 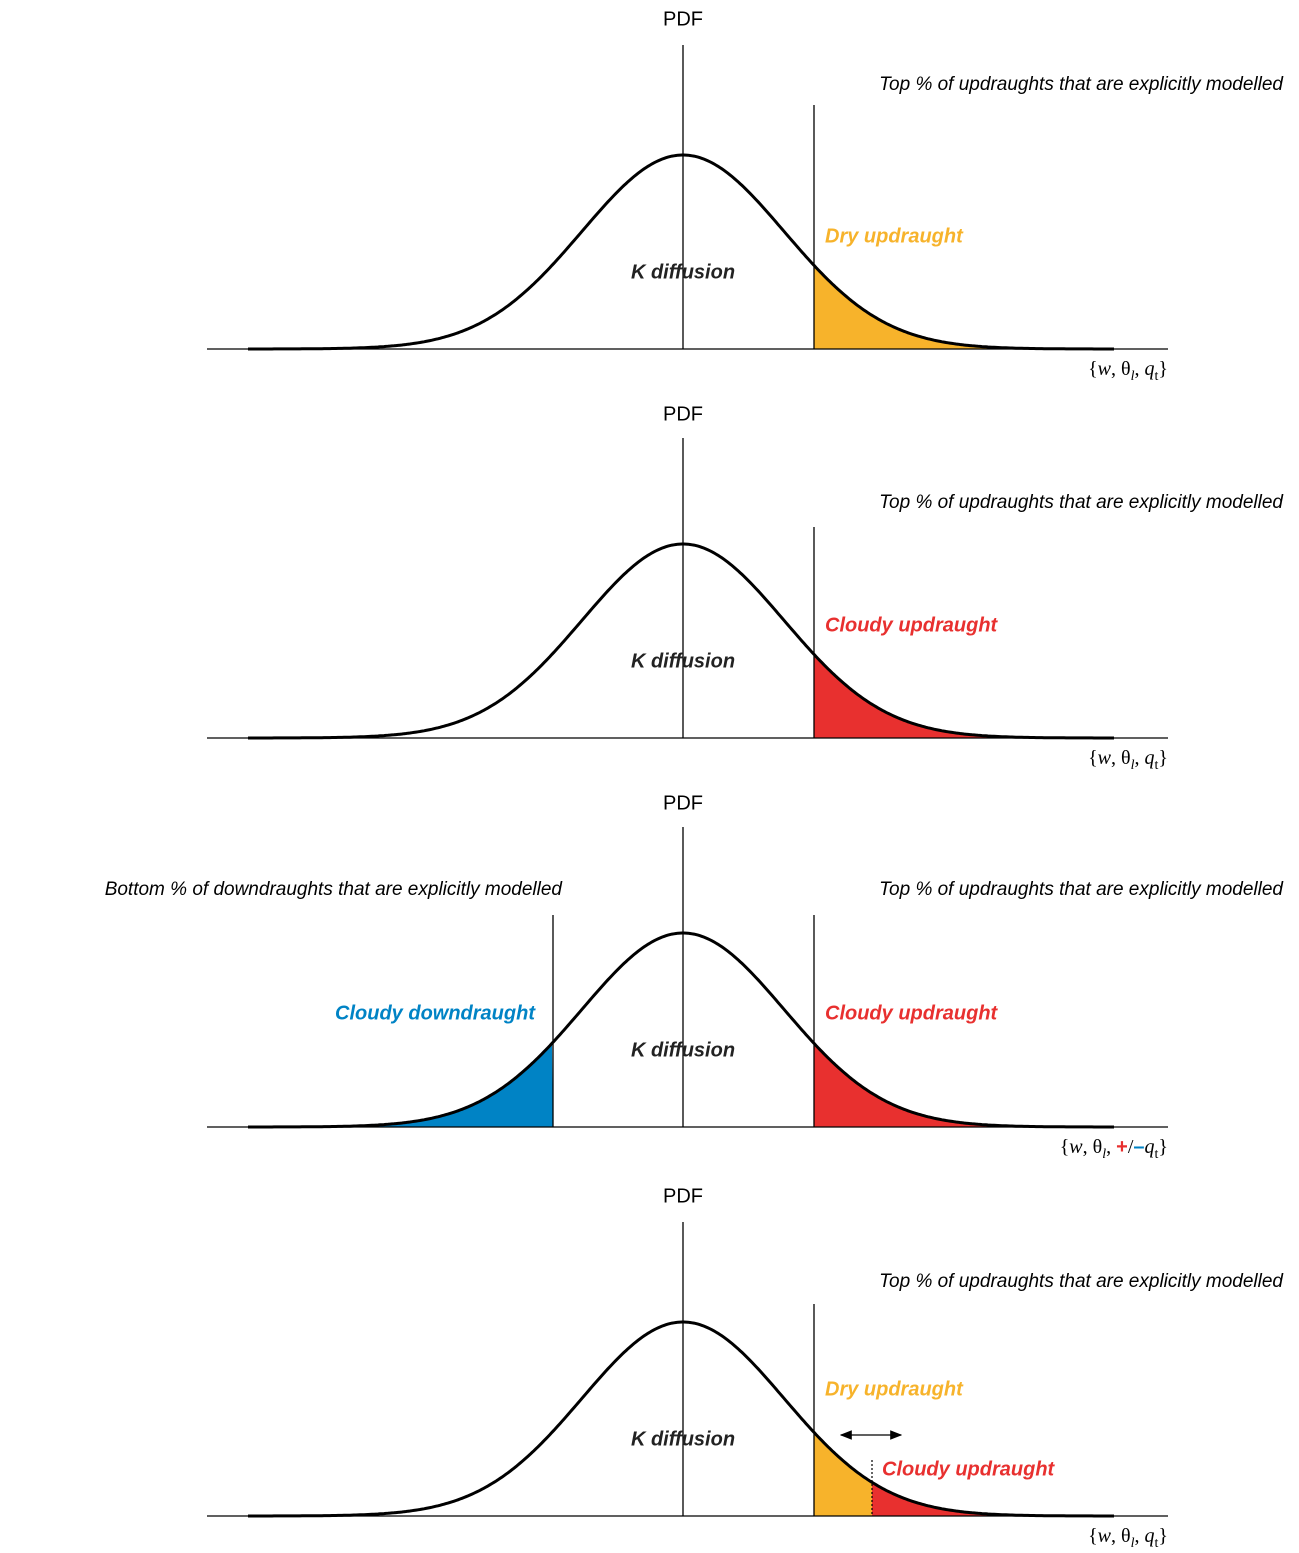 I want to click on region-label: Cloudy downdraught, so click(x=435, y=1013).